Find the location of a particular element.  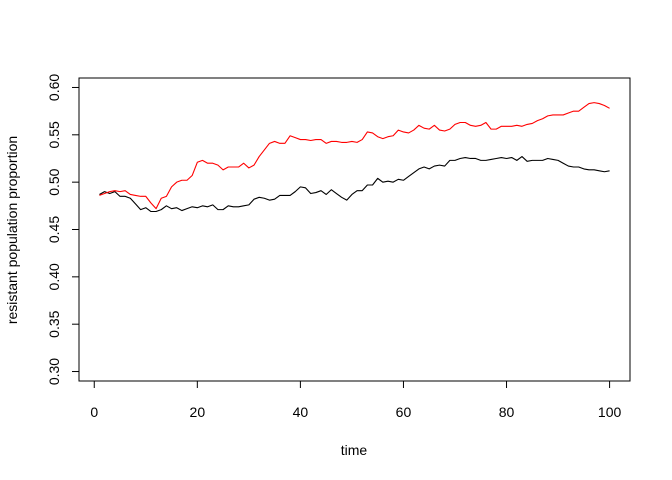

x-axis: 0 20 40 60 80 100 is located at coordinates (356, 400).